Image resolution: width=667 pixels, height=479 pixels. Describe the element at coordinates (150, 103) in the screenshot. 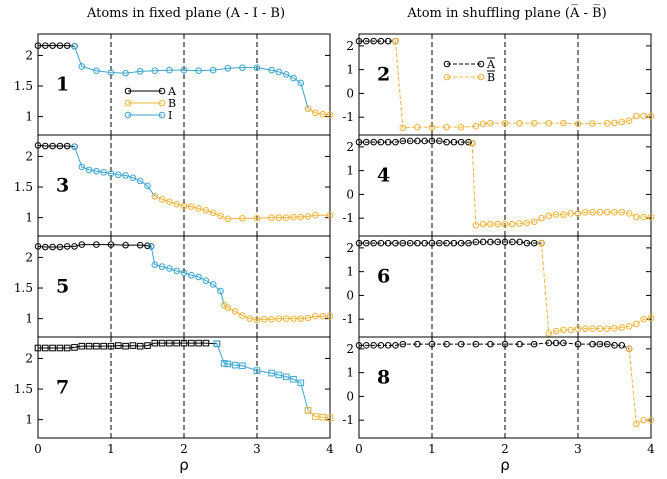

I see `legend: ABI` at that location.